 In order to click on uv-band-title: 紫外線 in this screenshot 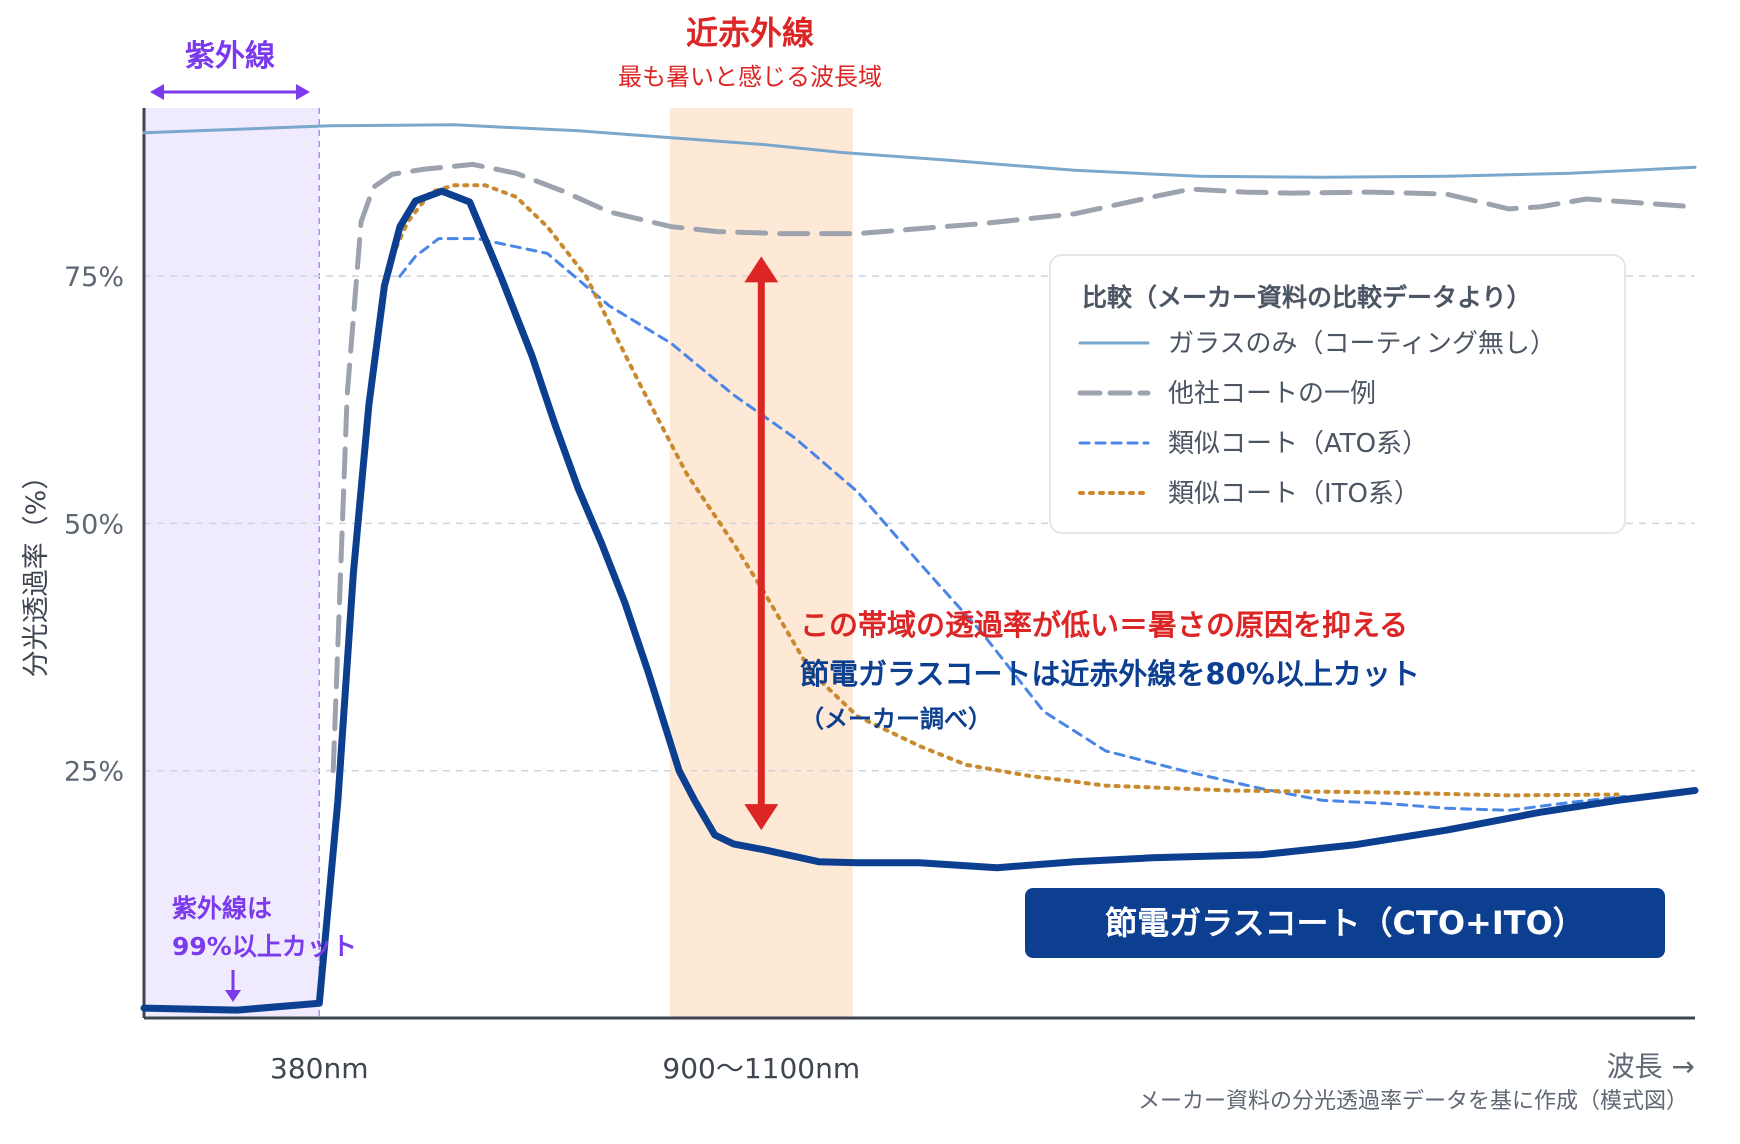, I will do `click(230, 56)`.